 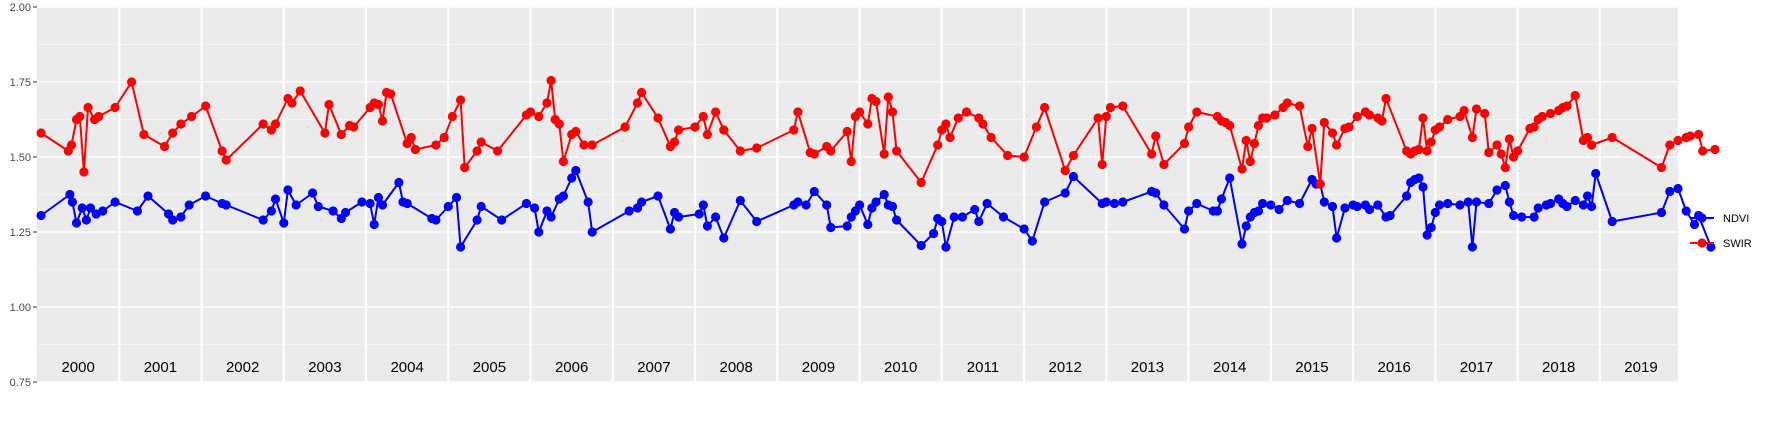 I want to click on x-tick-label: 2009, so click(x=818, y=367).